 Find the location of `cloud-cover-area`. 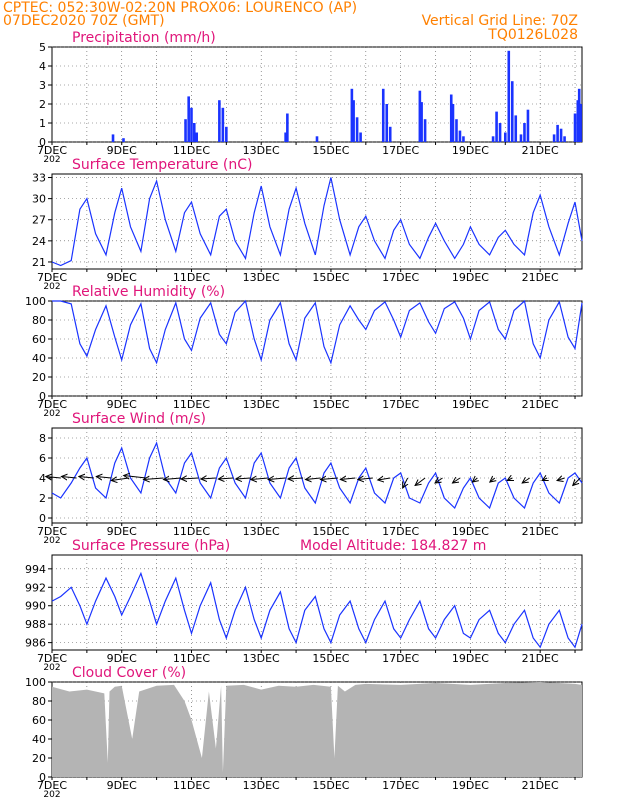

cloud-cover-area is located at coordinates (317, 729).